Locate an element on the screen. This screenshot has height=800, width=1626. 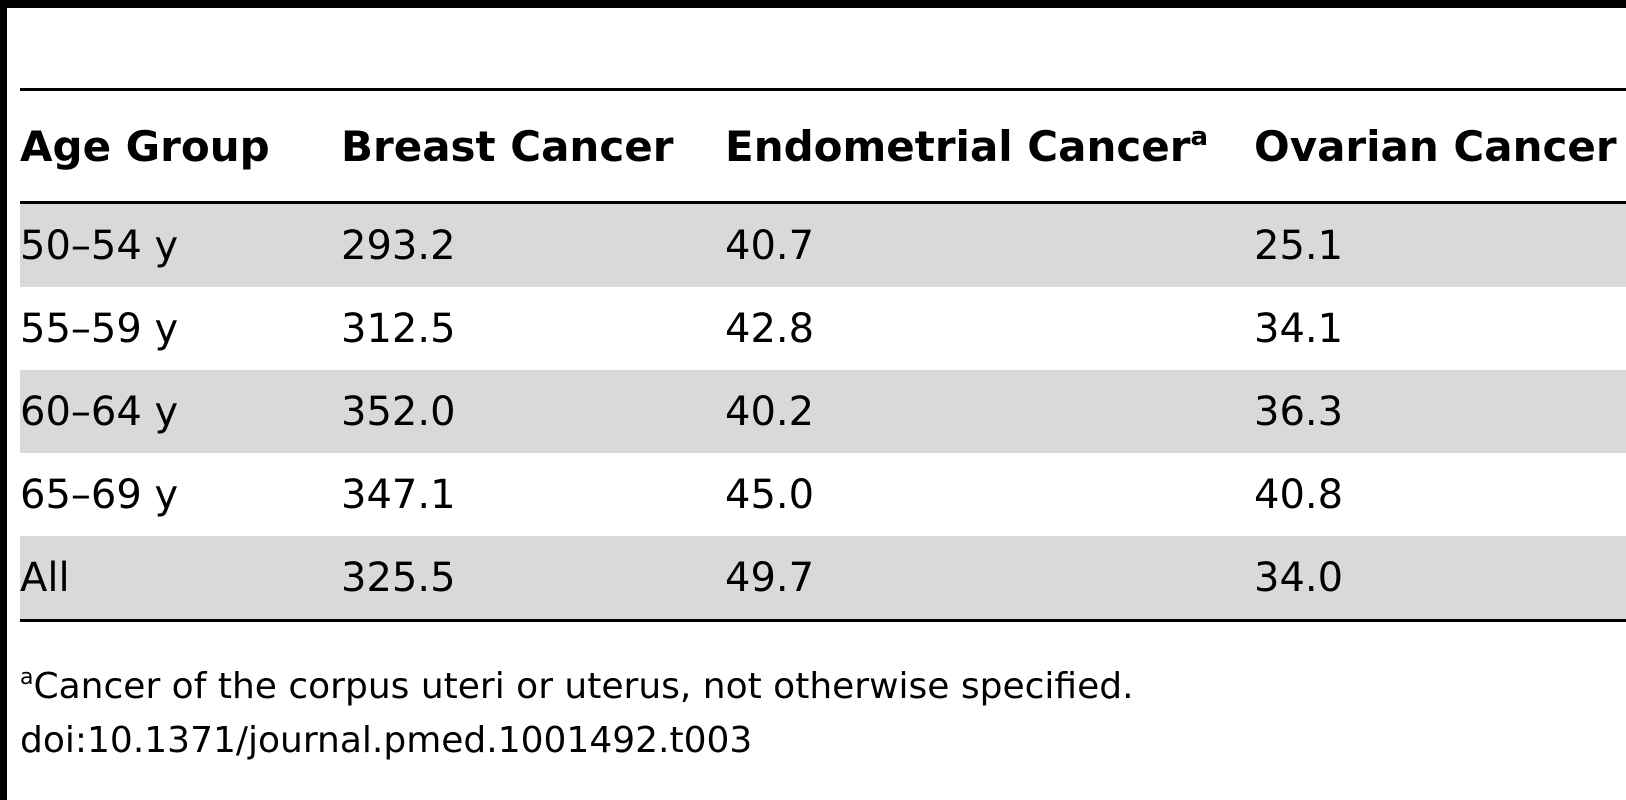
doi-text: doi:10.1371/journal.pmed.1001492.t003 is located at coordinates (386, 740).